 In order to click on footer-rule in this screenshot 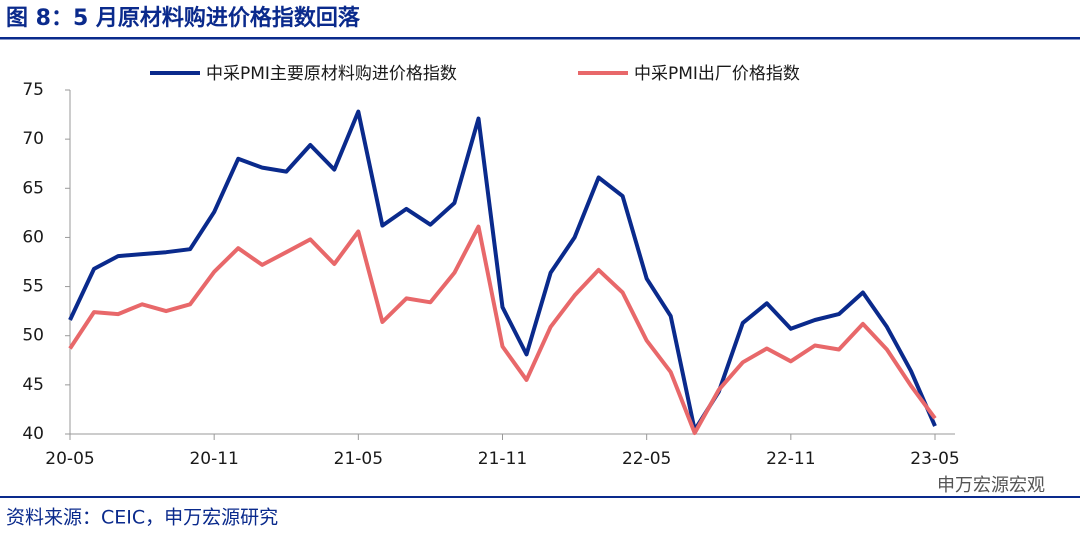, I will do `click(540, 497)`.